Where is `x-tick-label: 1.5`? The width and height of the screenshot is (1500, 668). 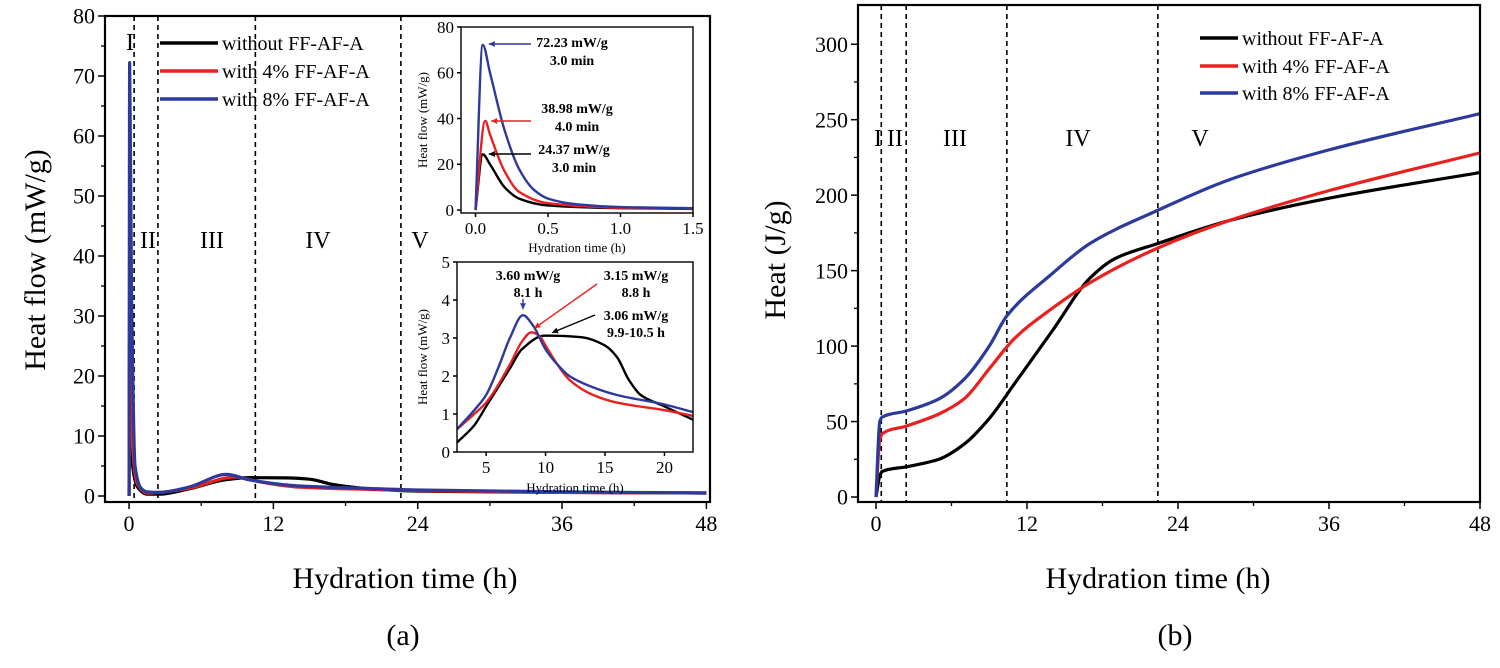
x-tick-label: 1.5 is located at coordinates (692, 228).